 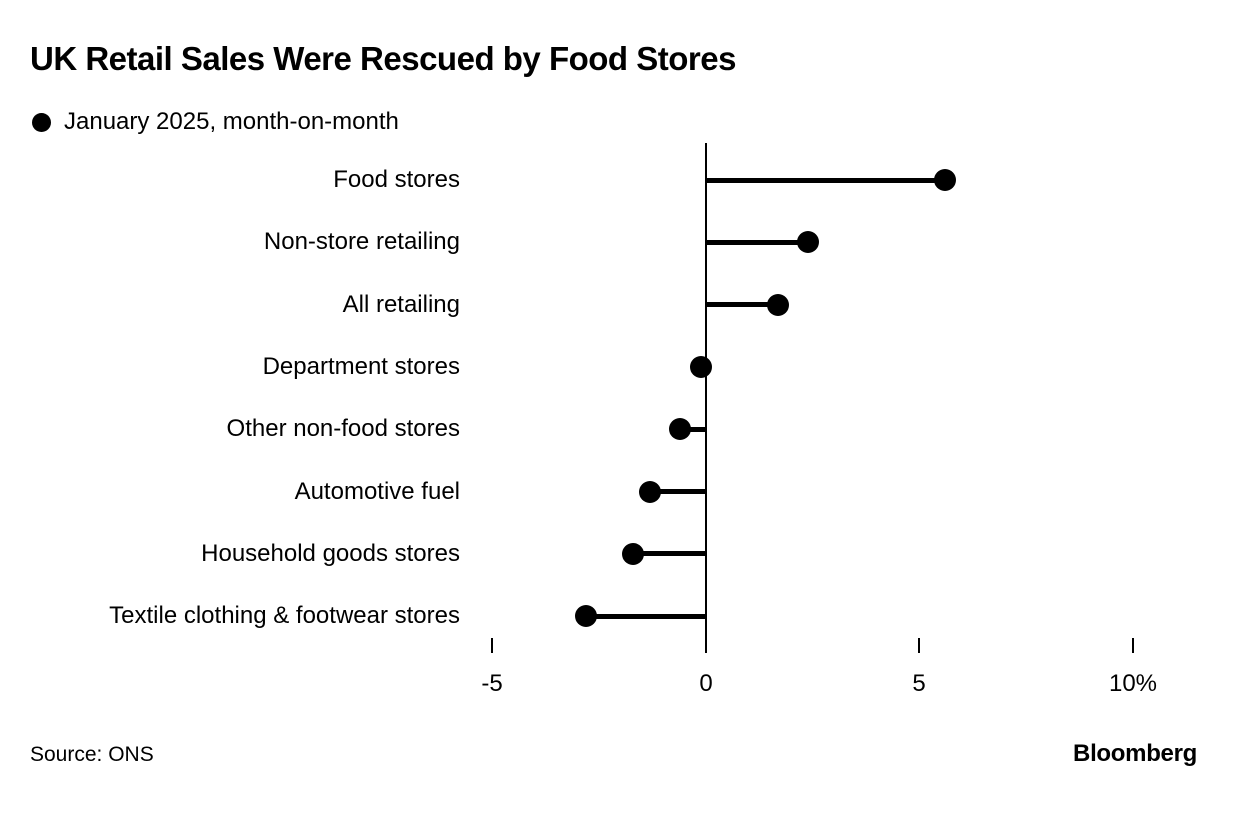 What do you see at coordinates (284, 615) in the screenshot?
I see `category-label: Textile clothing & footwear stores` at bounding box center [284, 615].